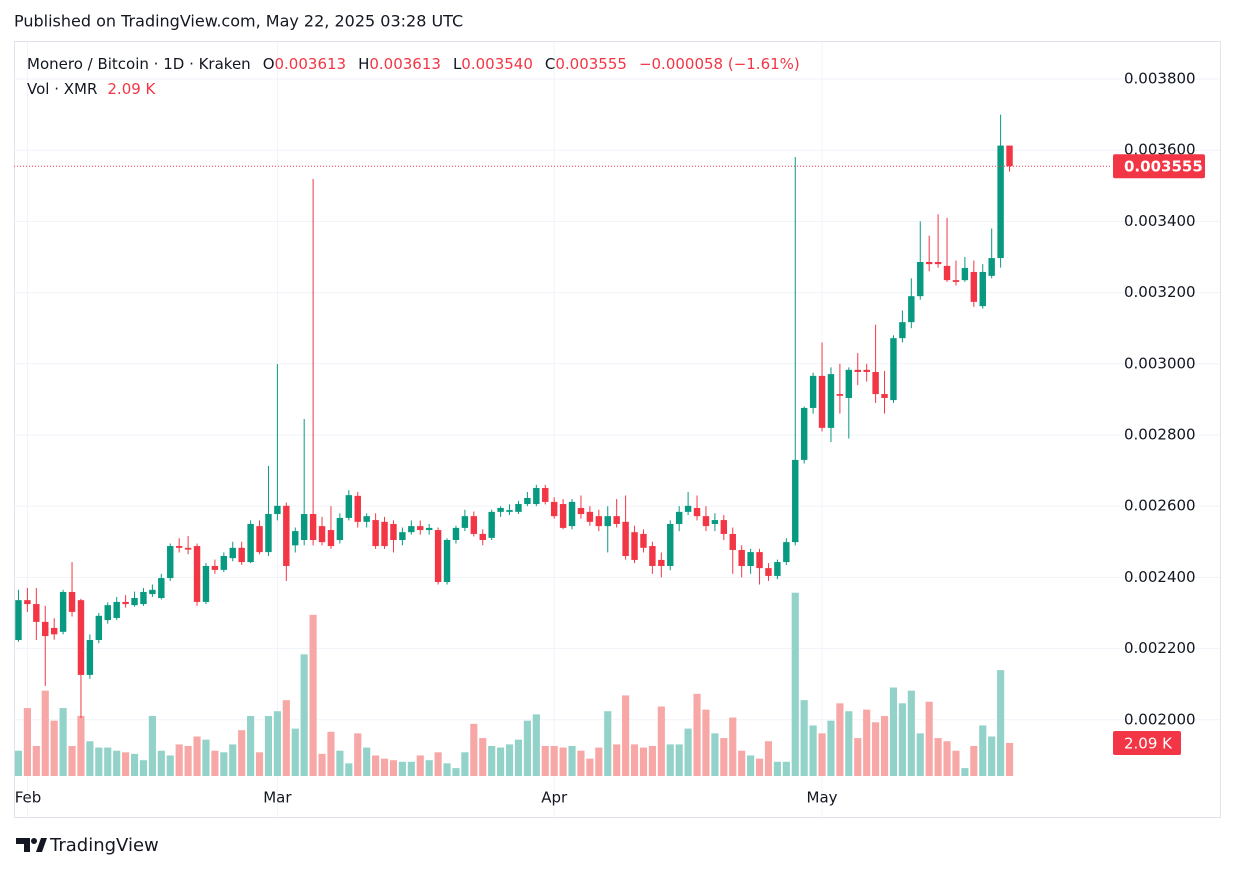 The width and height of the screenshot is (1235, 871). What do you see at coordinates (822, 798) in the screenshot?
I see `x-tick-label: May` at bounding box center [822, 798].